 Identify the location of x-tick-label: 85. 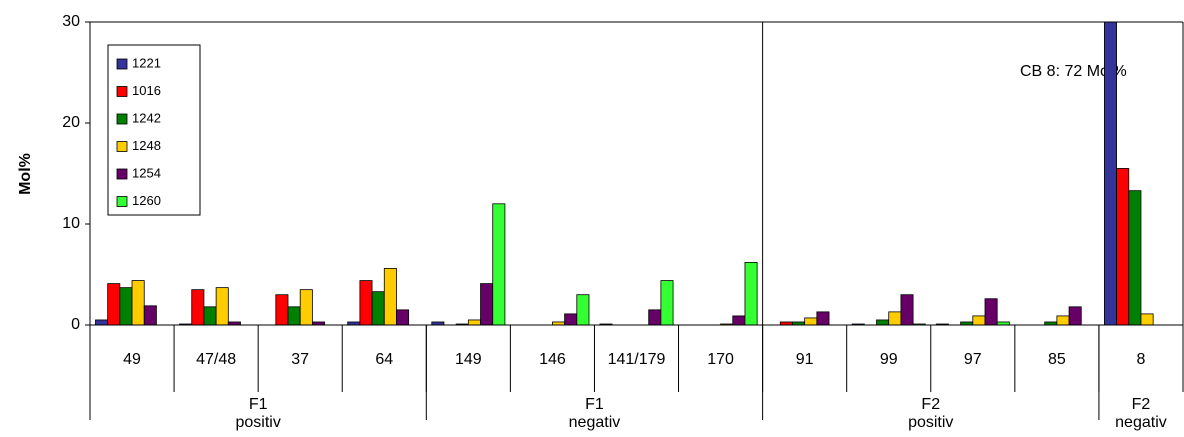
(1057, 359).